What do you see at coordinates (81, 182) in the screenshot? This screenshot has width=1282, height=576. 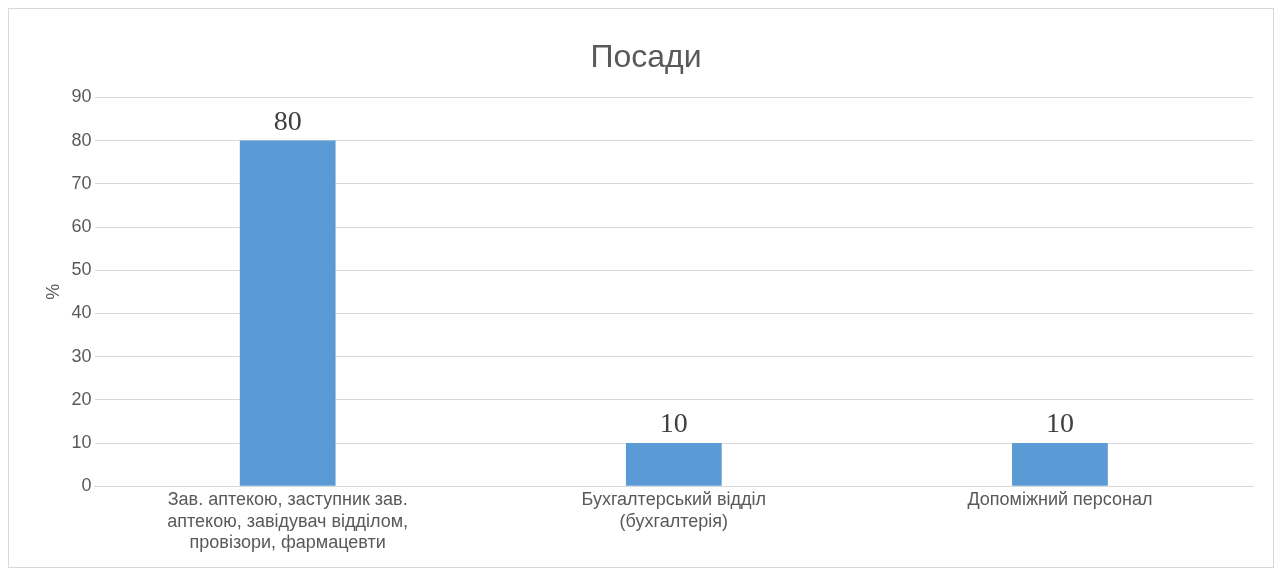 I see `y-tick-label: 70` at bounding box center [81, 182].